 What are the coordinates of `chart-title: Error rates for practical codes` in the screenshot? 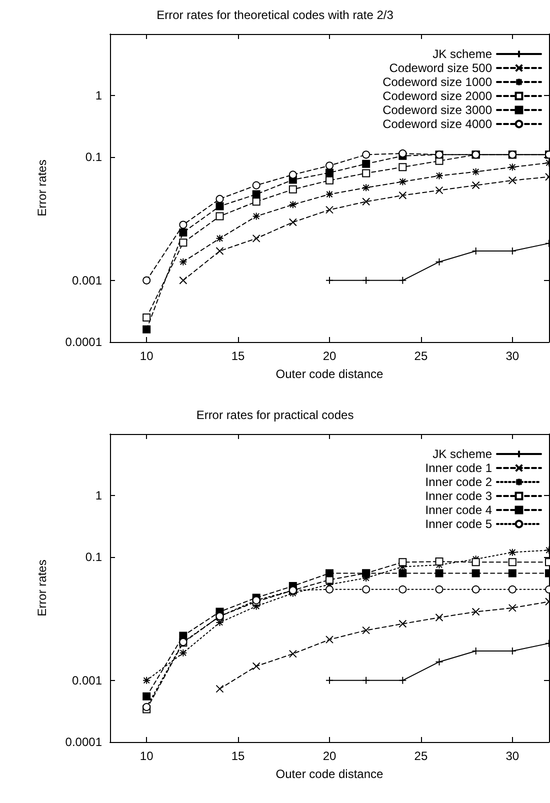 It's located at (275, 415).